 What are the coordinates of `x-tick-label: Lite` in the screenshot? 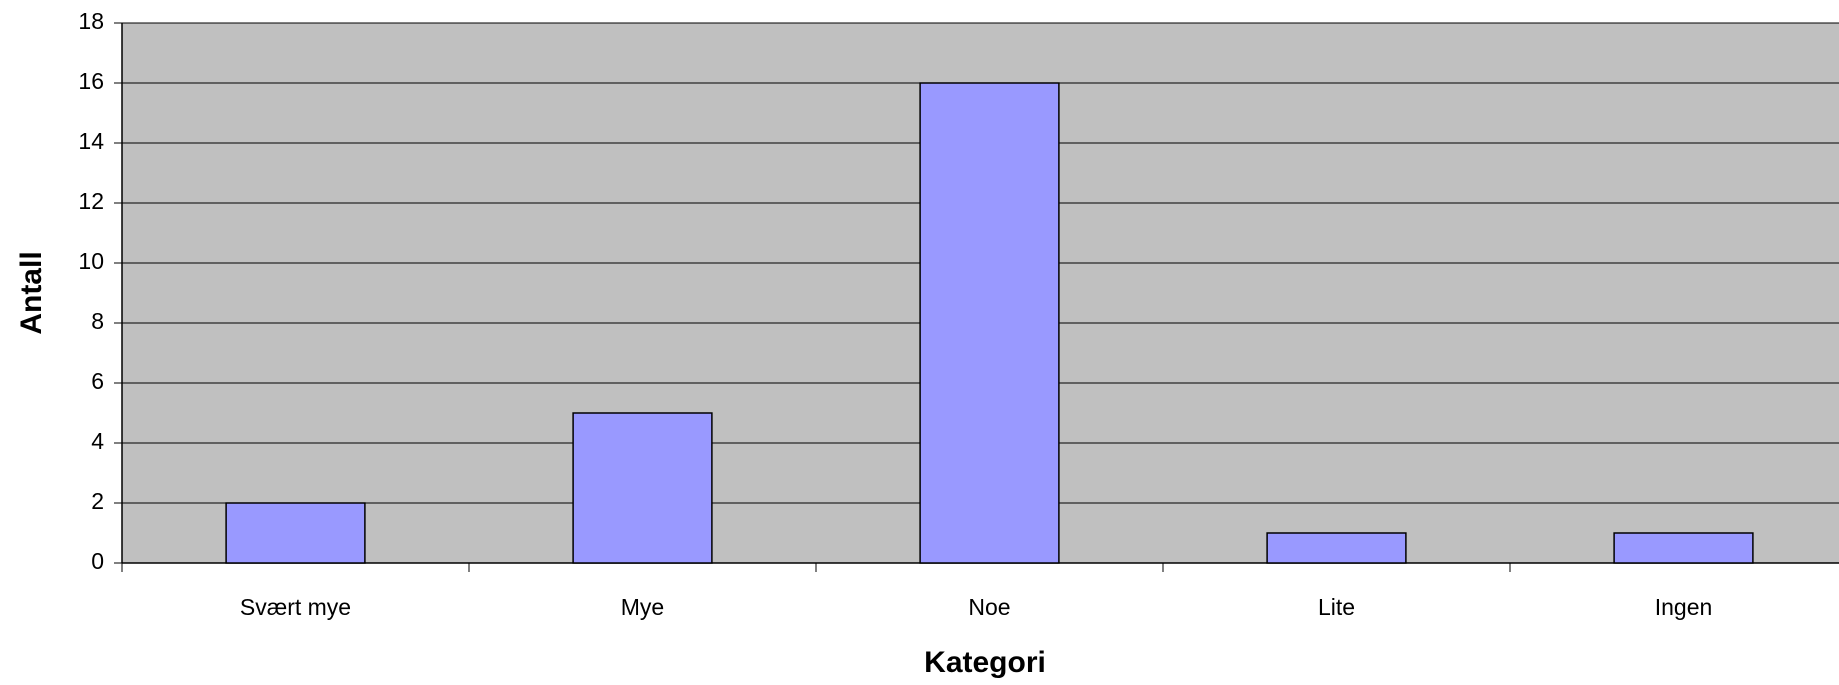 It's located at (1336, 607).